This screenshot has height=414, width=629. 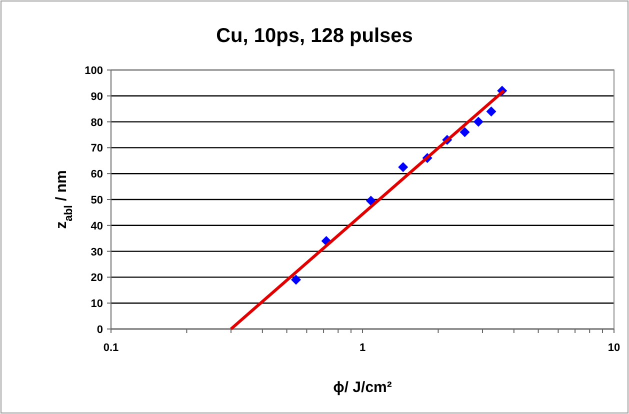 I want to click on y-tick-label: 80, so click(x=96, y=122).